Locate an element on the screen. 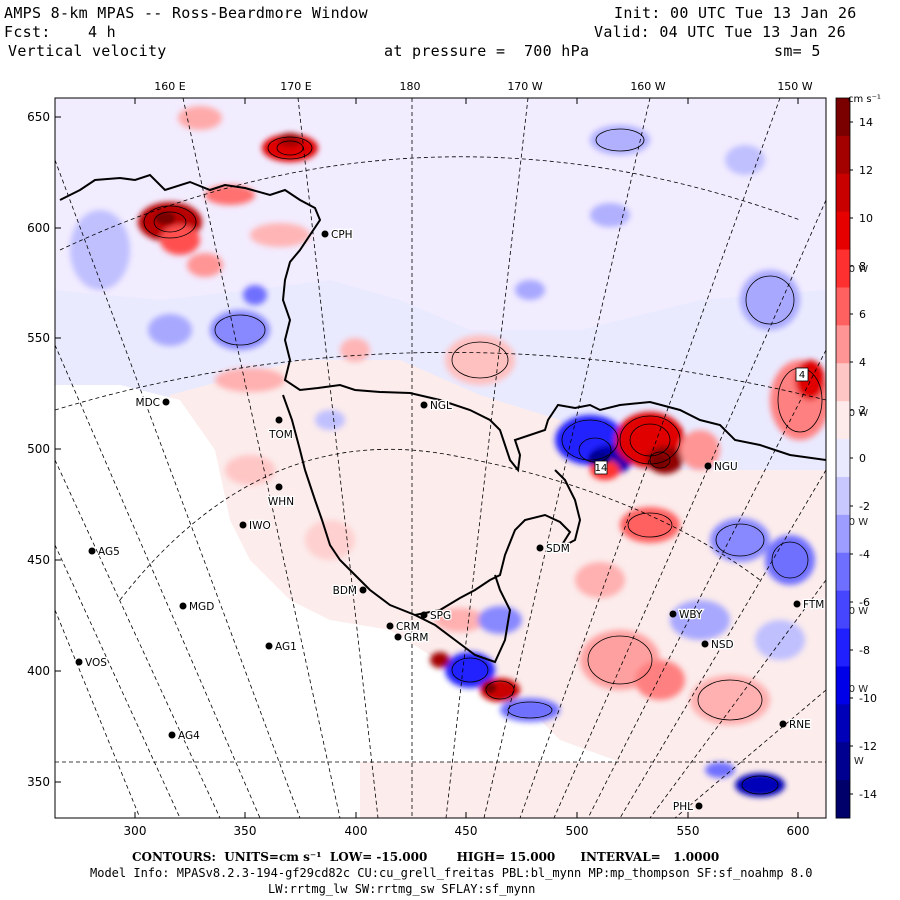 The height and width of the screenshot is (900, 900). station-label: MDC is located at coordinates (148, 403).